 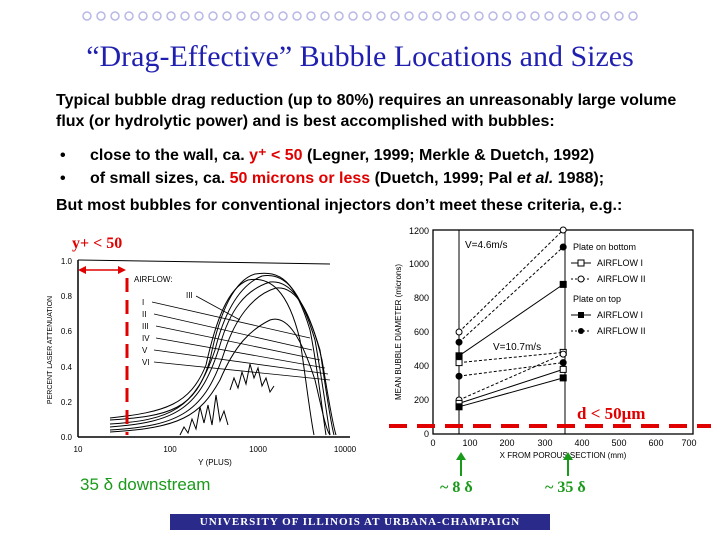 I want to click on left-xtick: 100, so click(x=170, y=449).